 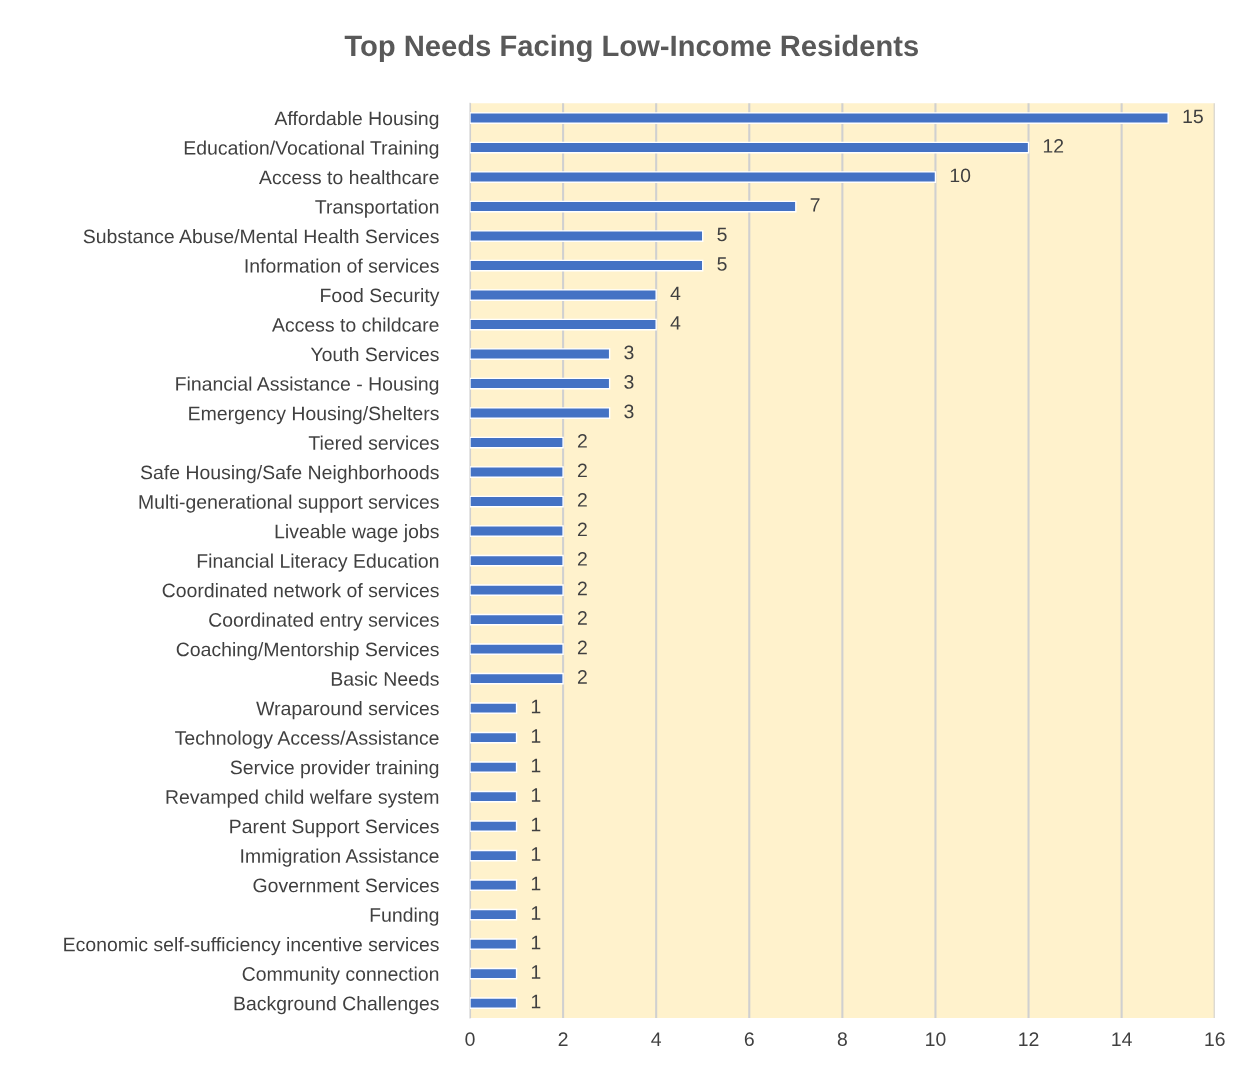 What do you see at coordinates (307, 651) in the screenshot?
I see `y-tick-label: Coaching/Mentorship Services` at bounding box center [307, 651].